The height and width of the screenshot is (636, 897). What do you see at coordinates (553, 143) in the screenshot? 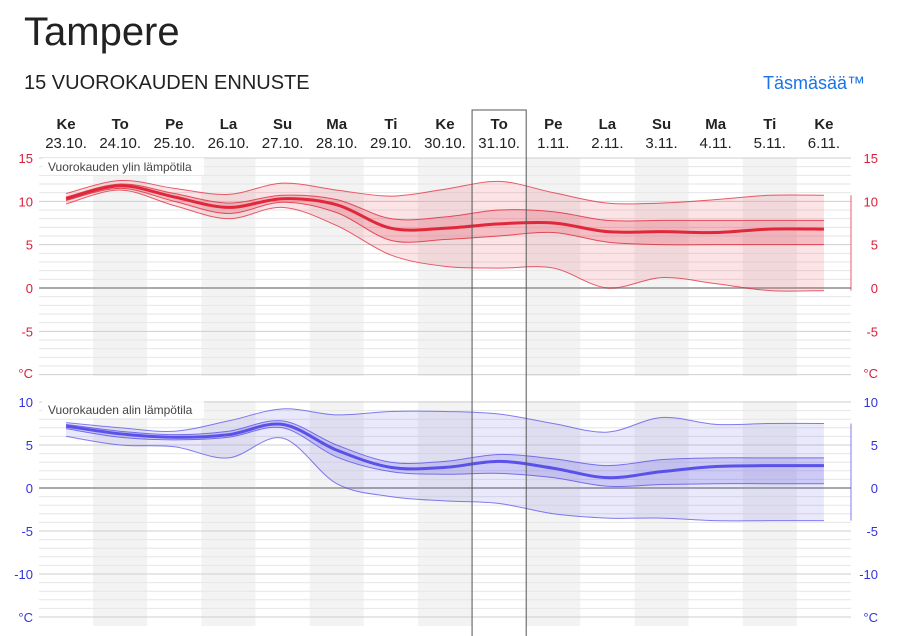
I see `date-label: 1.11.` at bounding box center [553, 143].